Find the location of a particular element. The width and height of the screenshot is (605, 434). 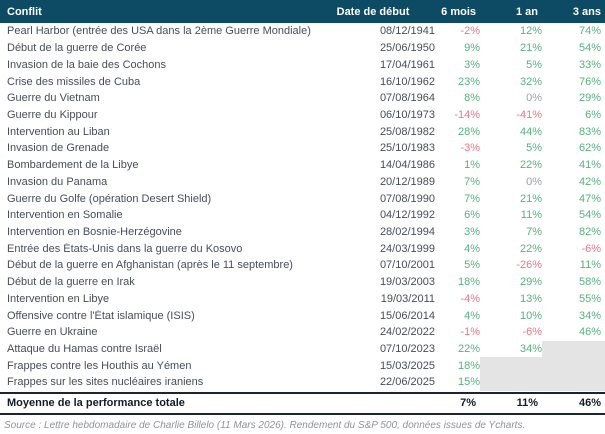

date-cell: 24/03/1999 is located at coordinates (407, 248).